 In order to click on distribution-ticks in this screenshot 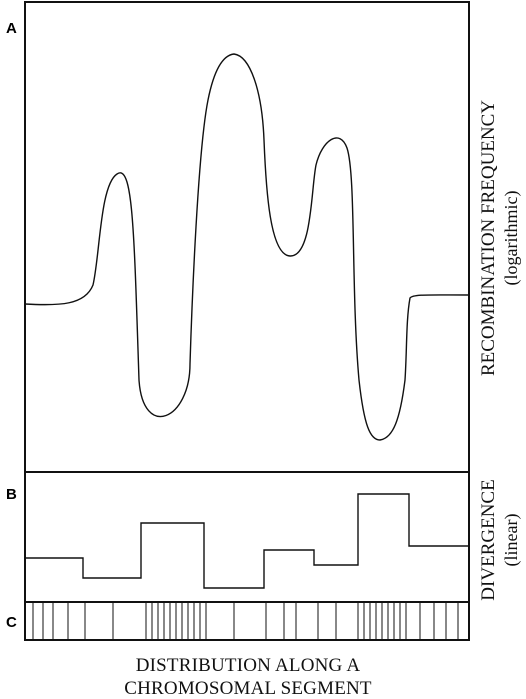, I will do `click(245, 621)`.